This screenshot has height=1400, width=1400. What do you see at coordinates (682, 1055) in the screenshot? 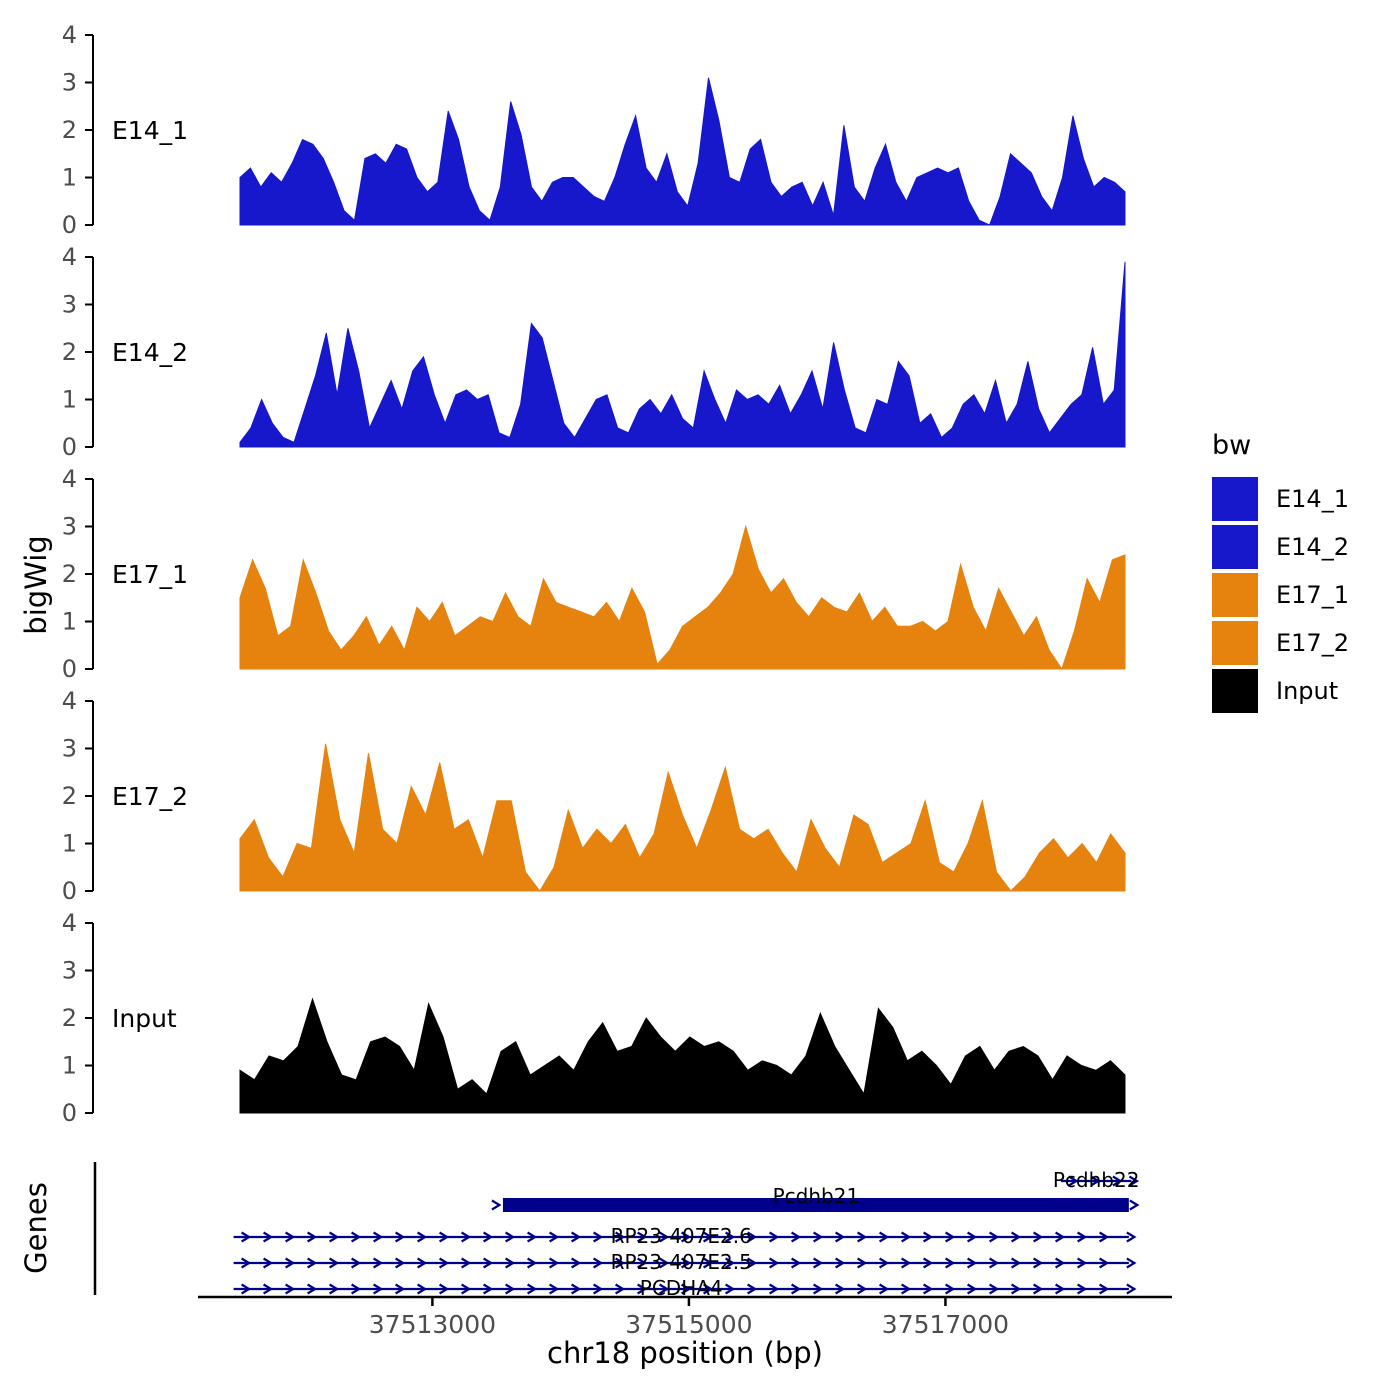
I see `track-area-Input` at bounding box center [682, 1055].